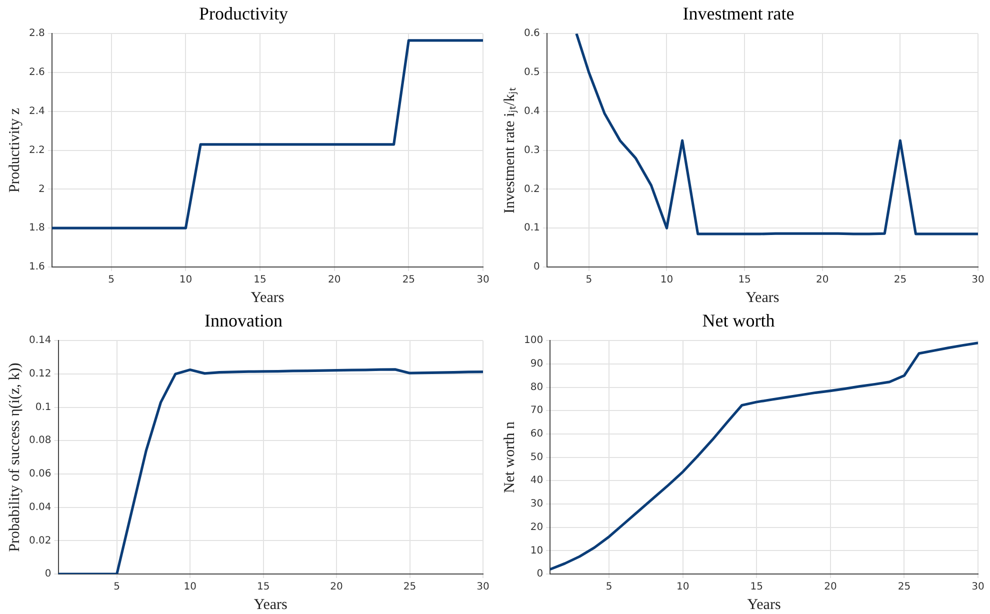 This screenshot has height=614, width=990. What do you see at coordinates (36, 72) in the screenshot?
I see `y-tick-label: 2.6` at bounding box center [36, 72].